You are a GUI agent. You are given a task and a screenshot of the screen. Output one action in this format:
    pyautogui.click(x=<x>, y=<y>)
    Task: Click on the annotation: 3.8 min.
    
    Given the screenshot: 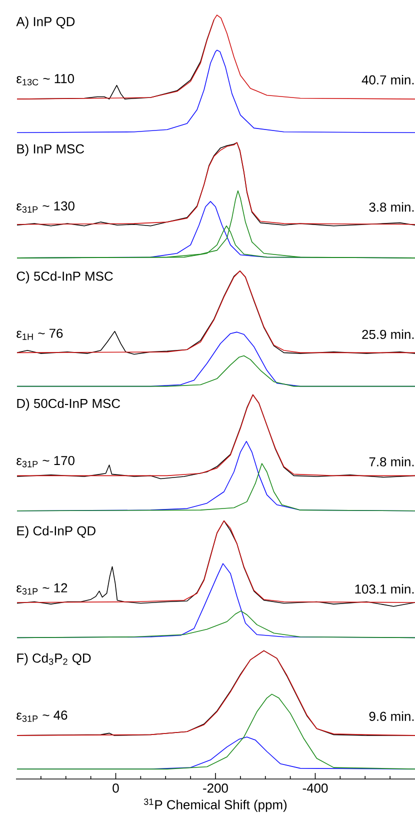 What is the action you would take?
    pyautogui.click(x=391, y=207)
    